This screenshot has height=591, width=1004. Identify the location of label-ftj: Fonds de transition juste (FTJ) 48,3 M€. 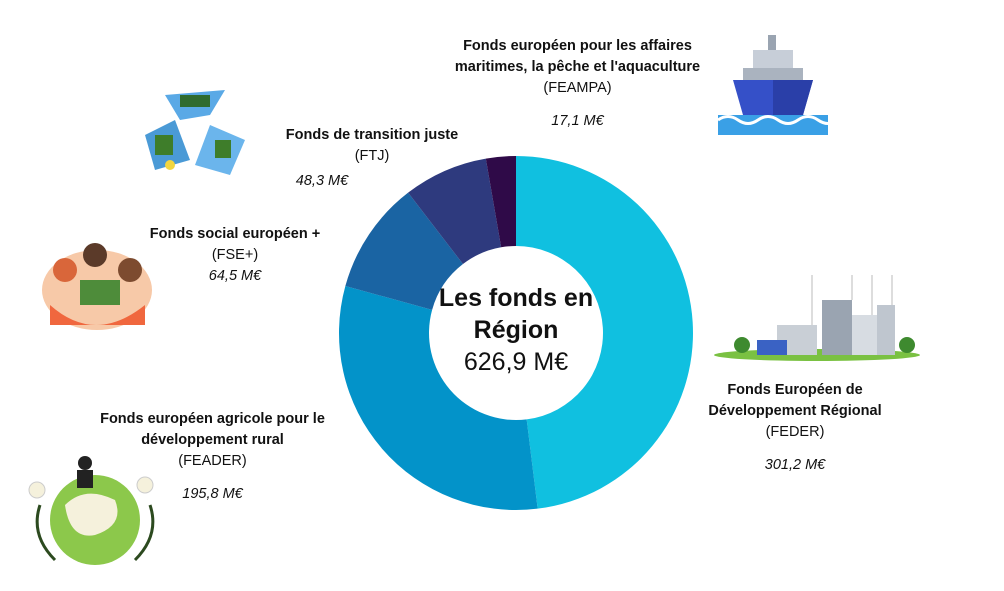
(372, 158).